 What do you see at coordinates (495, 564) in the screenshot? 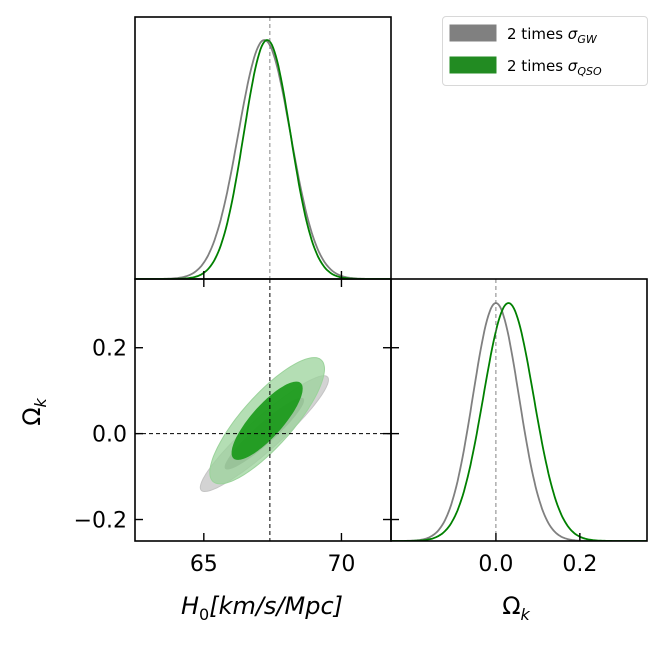
I see `omegak-diag-tick-label-0: 0.0` at bounding box center [495, 564].